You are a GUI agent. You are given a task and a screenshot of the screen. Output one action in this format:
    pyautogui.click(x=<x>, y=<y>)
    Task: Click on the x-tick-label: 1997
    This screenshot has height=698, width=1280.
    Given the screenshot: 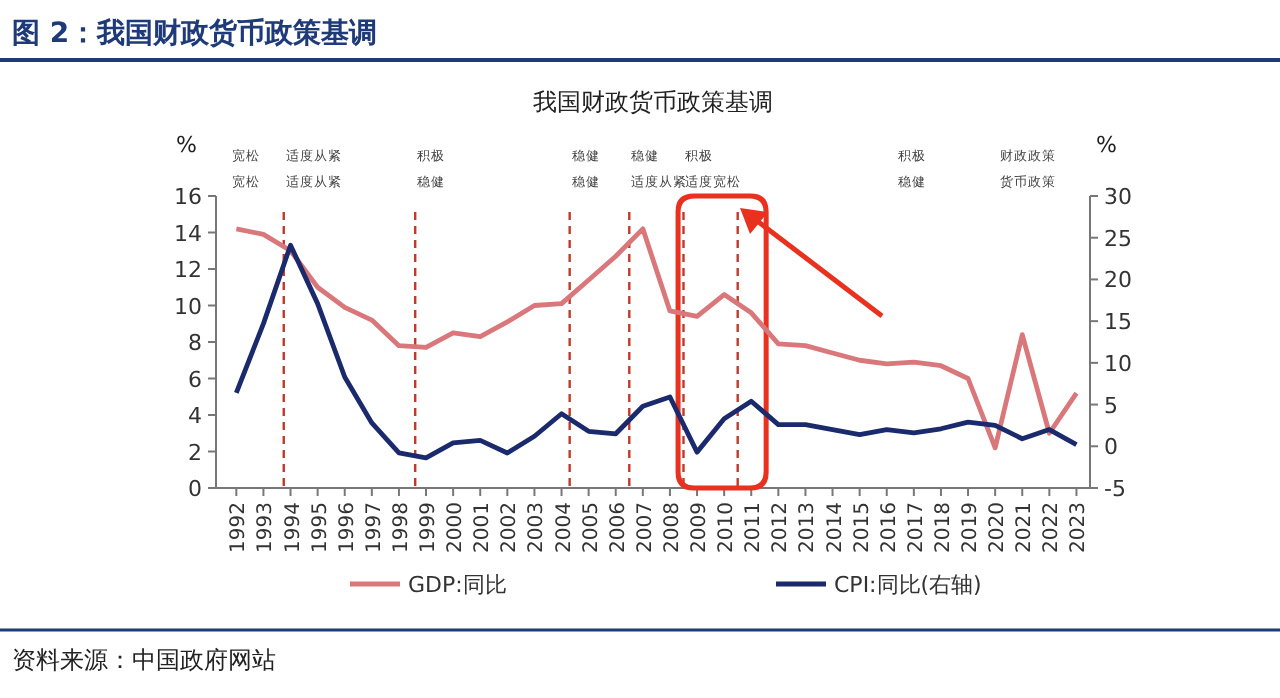 What is the action you would take?
    pyautogui.click(x=374, y=527)
    